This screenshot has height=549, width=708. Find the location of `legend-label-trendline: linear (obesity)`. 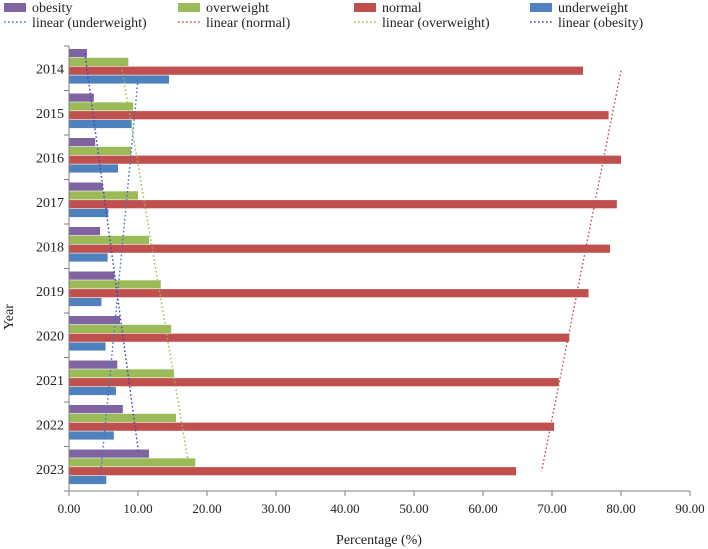

legend-label-trendline: linear (obesity) is located at coordinates (600, 23).